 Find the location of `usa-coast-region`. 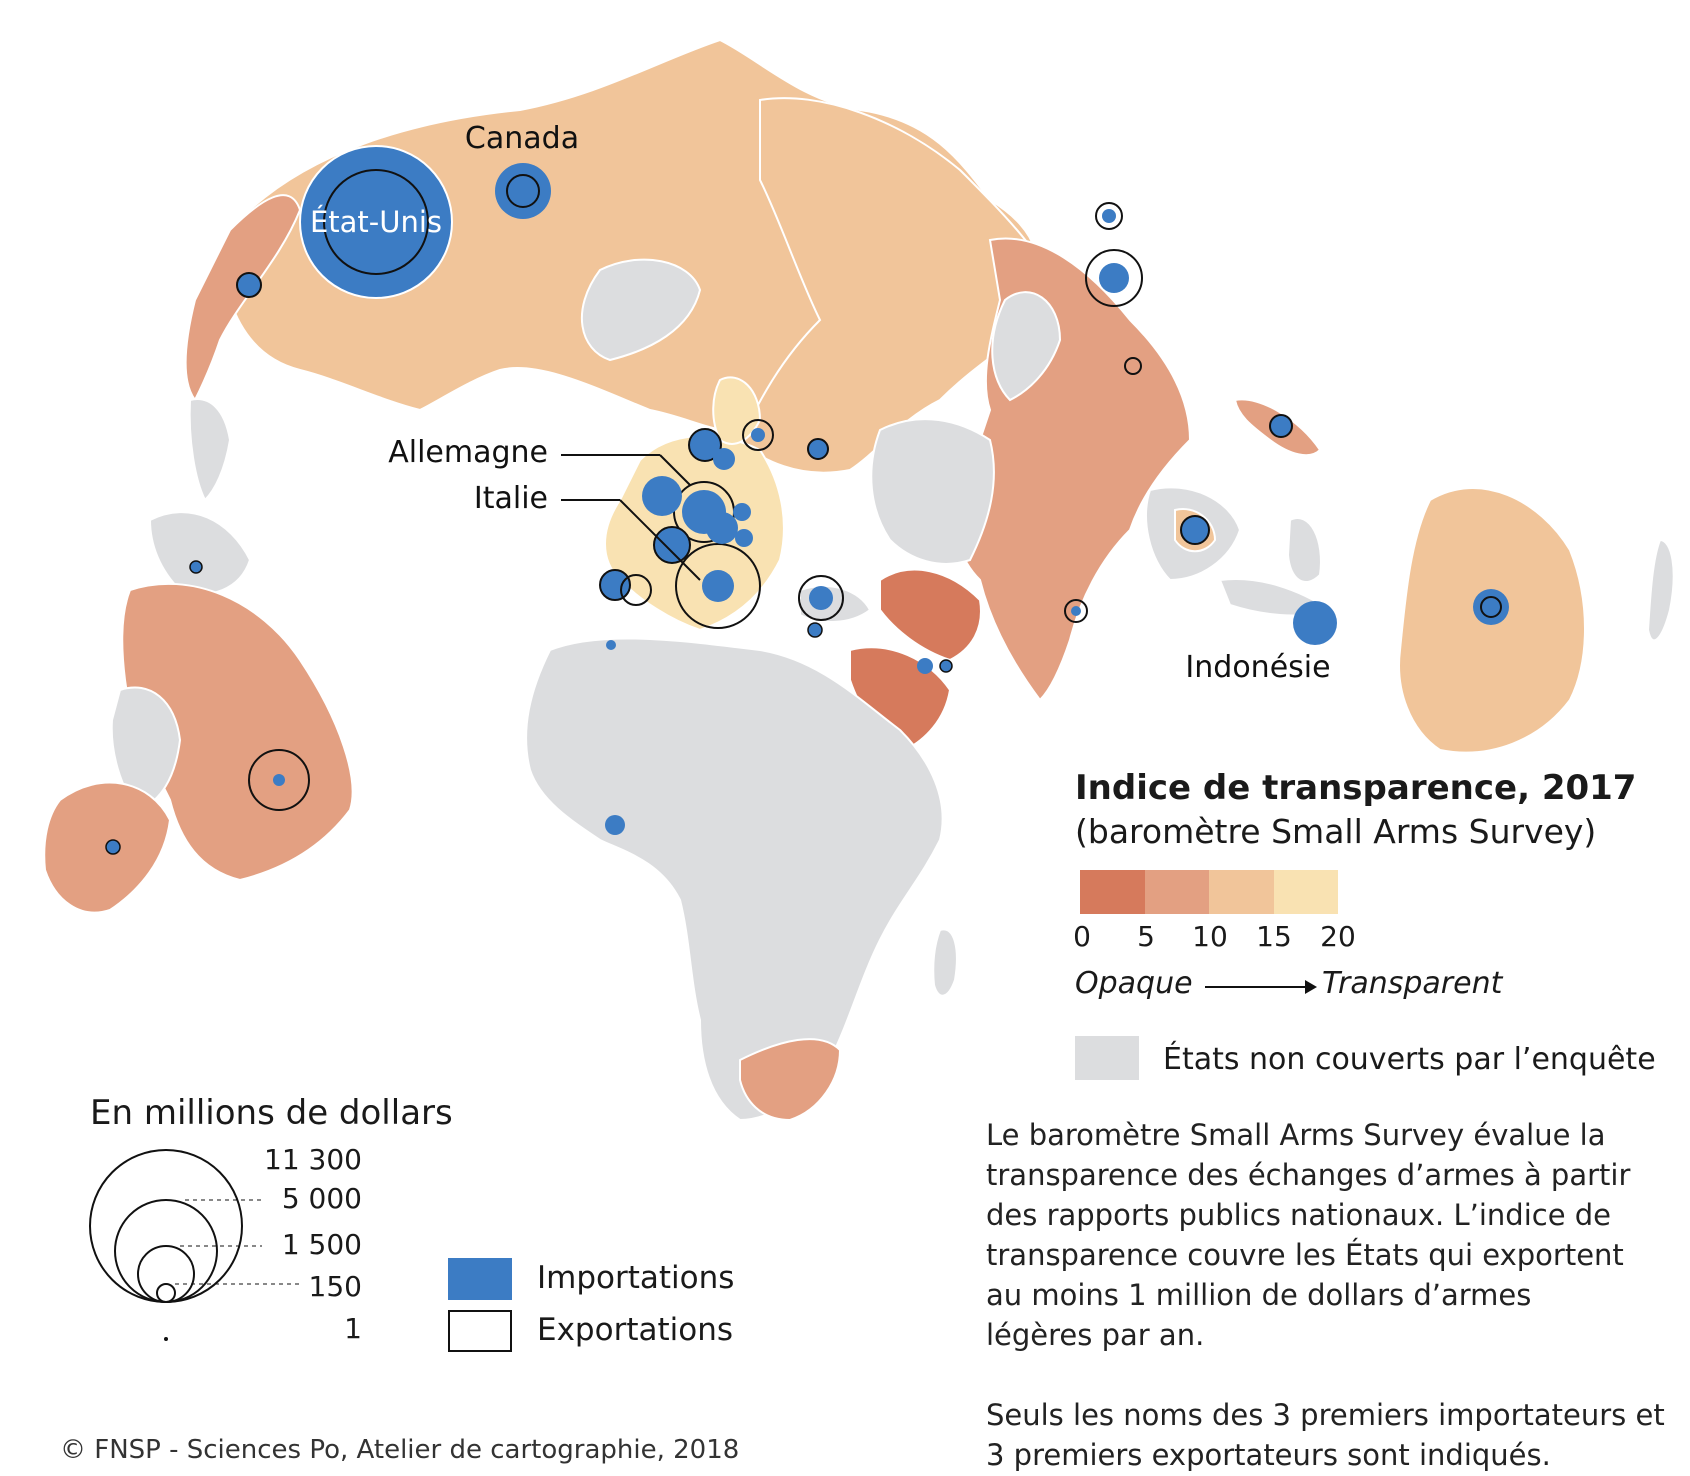

usa-coast-region is located at coordinates (243, 298).